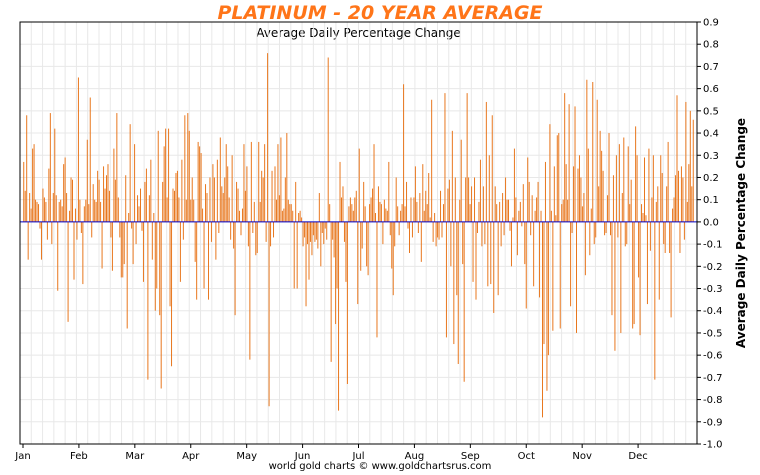 The height and width of the screenshot is (475, 760). What do you see at coordinates (357, 456) in the screenshot?
I see `x-tick-label: Jul` at bounding box center [357, 456].